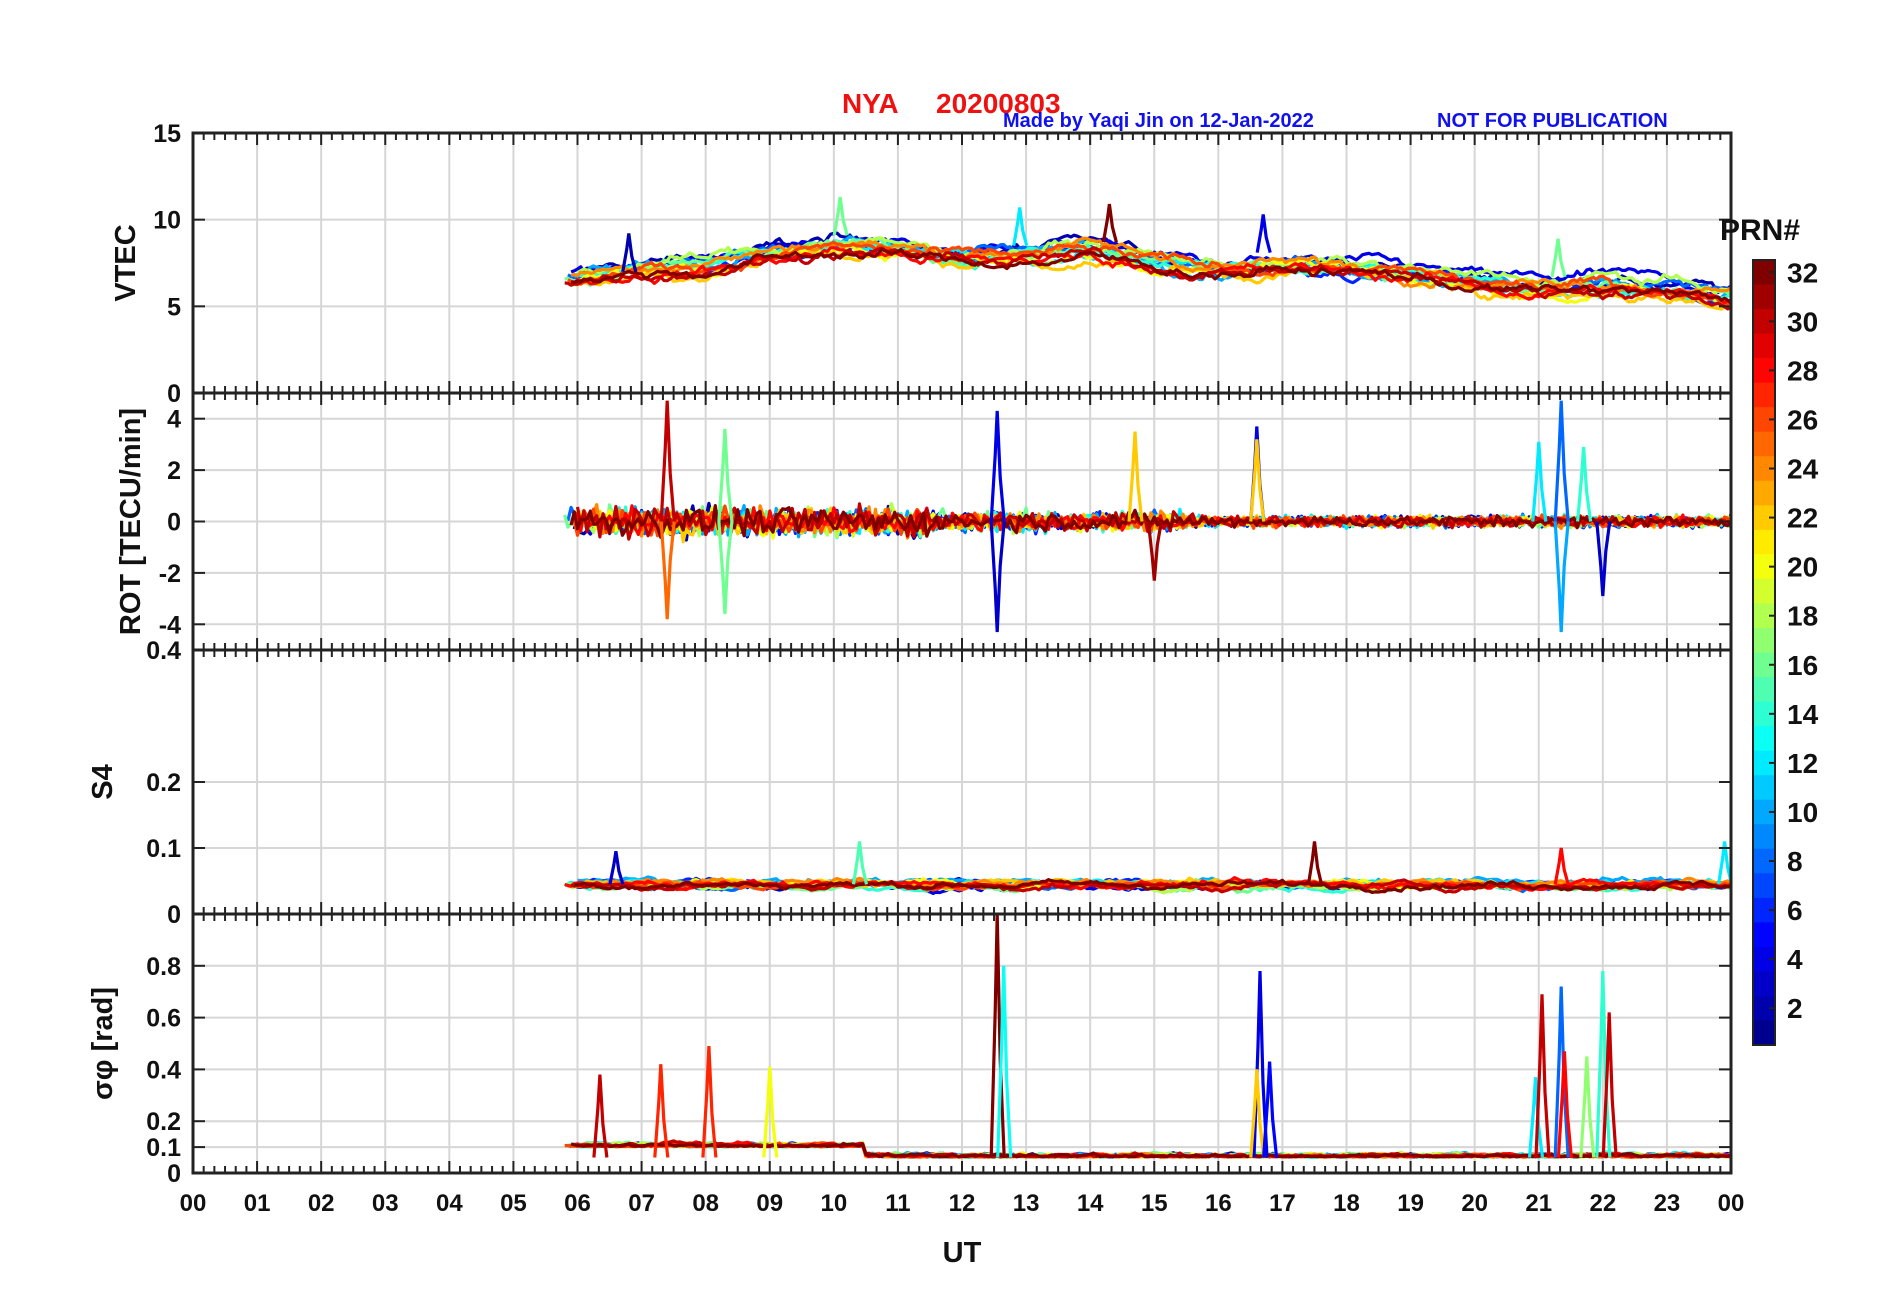  Describe the element at coordinates (870, 103) in the screenshot. I see `title-station: NYA` at that location.